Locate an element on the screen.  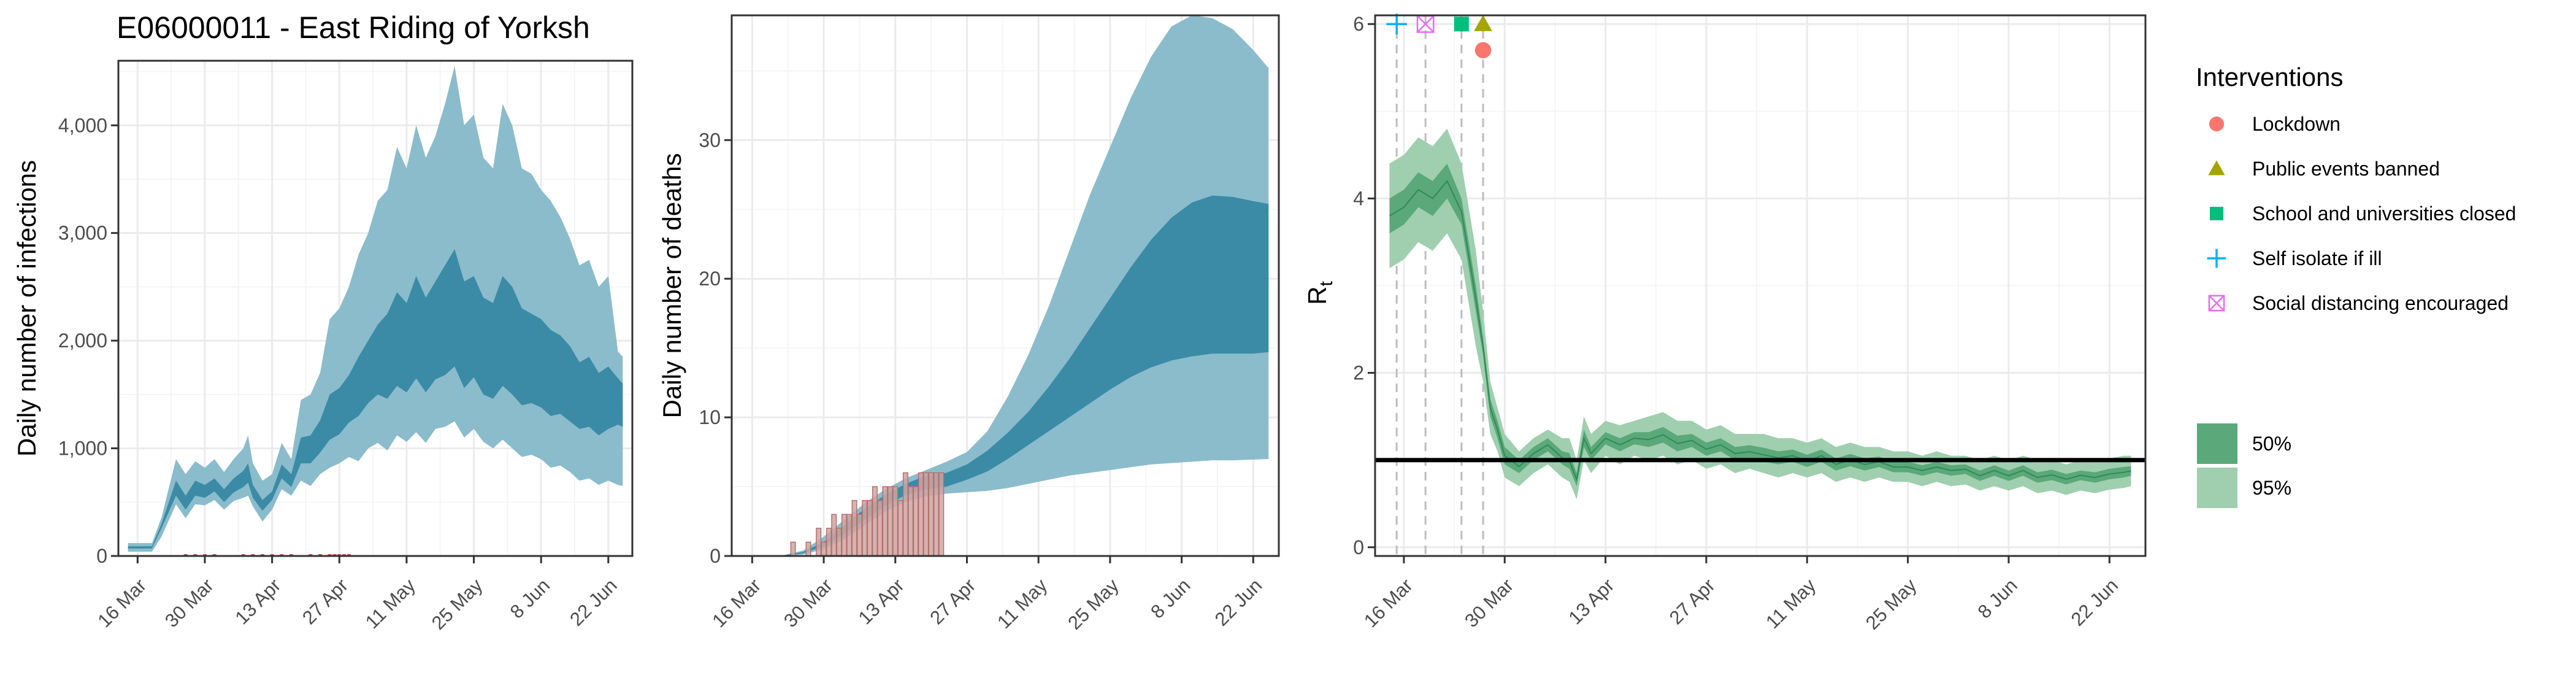
y-tick-label: 20 is located at coordinates (710, 279).